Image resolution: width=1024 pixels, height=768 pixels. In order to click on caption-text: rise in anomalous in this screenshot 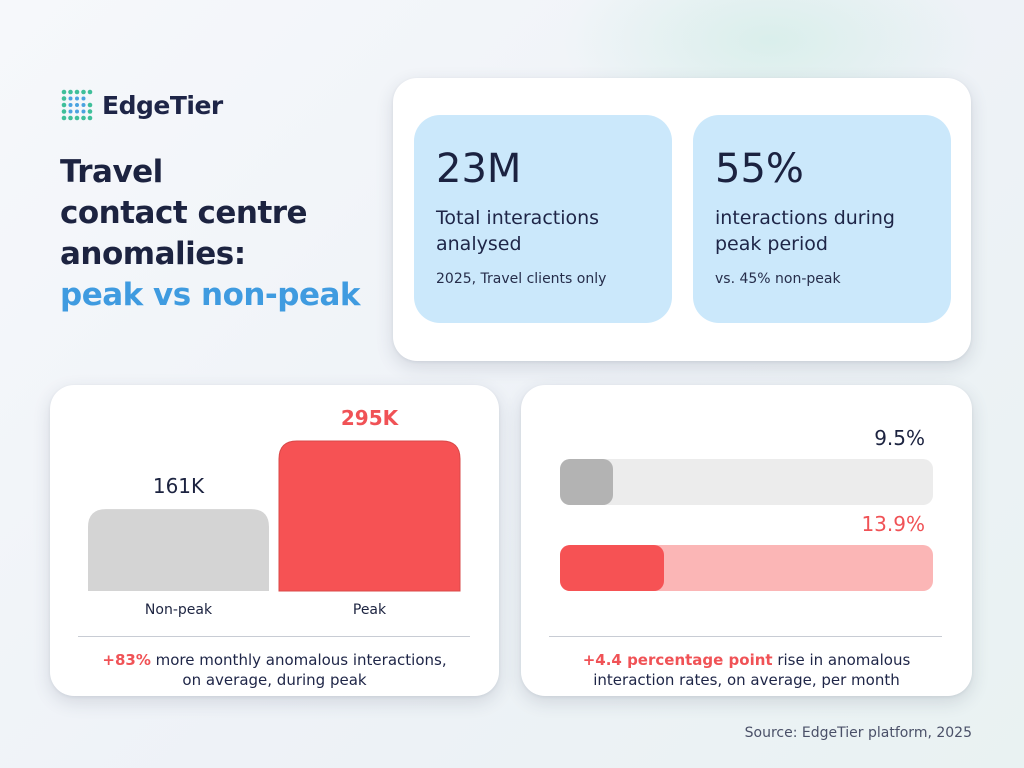, I will do `click(841, 660)`.